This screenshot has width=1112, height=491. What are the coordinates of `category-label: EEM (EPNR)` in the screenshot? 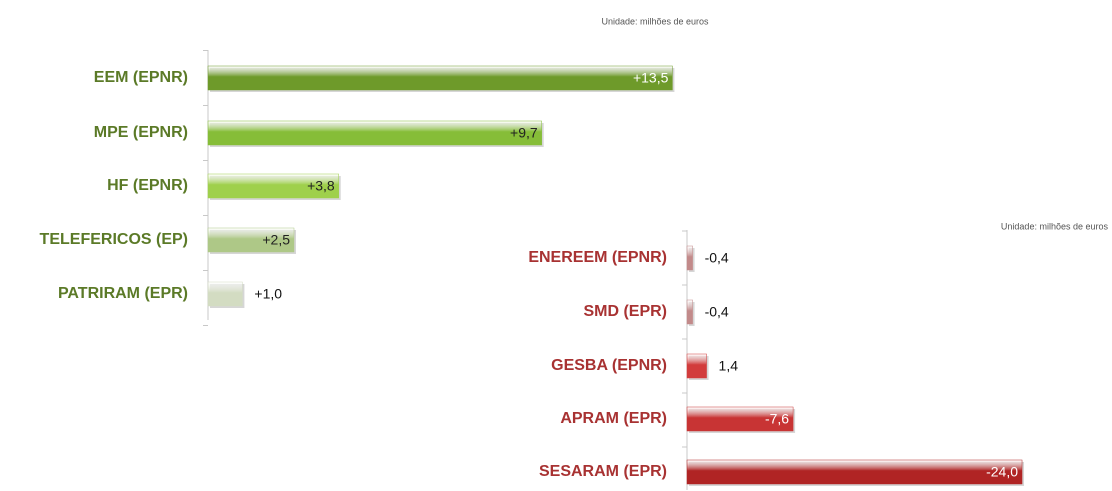 It's located at (141, 77).